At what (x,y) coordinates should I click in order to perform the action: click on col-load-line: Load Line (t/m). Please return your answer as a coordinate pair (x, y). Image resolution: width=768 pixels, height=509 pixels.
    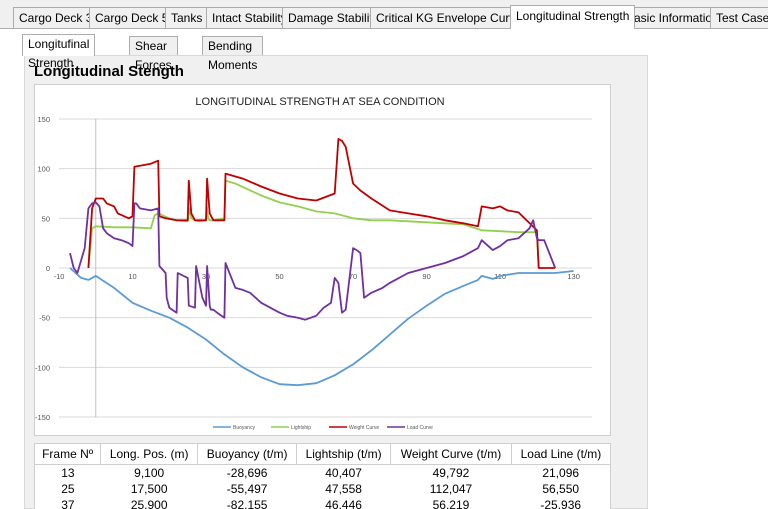
    Looking at the image, I should click on (560, 454).